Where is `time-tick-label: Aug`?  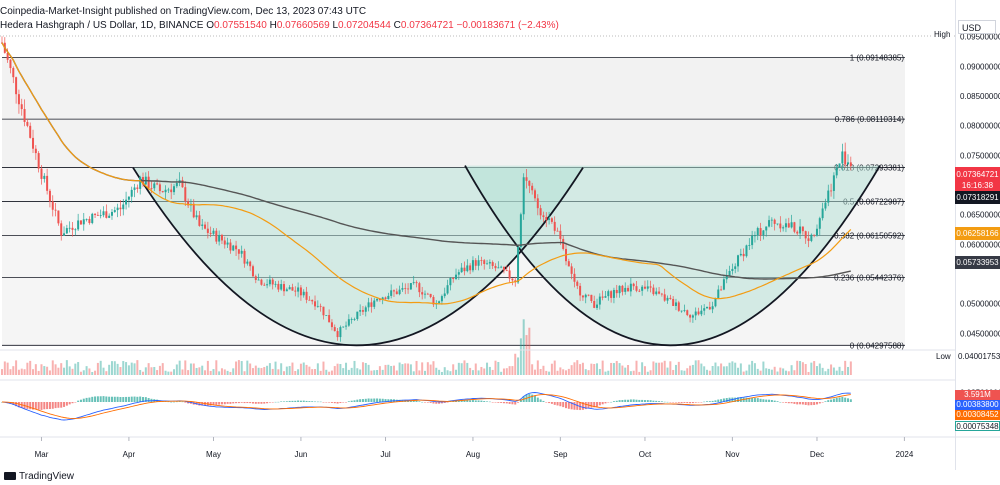
time-tick-label: Aug is located at coordinates (473, 454).